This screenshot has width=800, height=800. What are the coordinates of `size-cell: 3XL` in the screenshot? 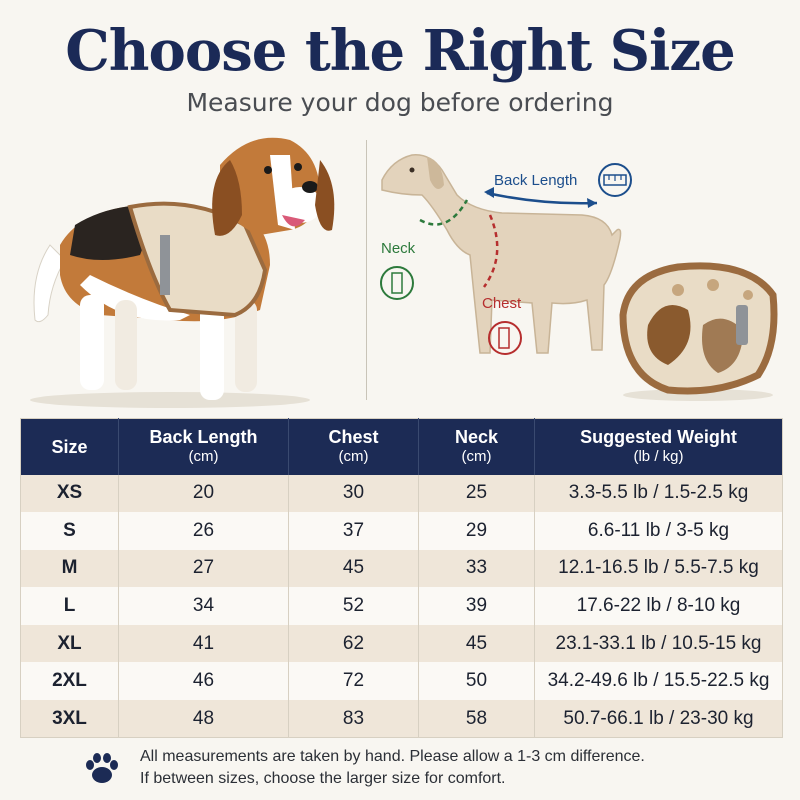 It's located at (69, 719).